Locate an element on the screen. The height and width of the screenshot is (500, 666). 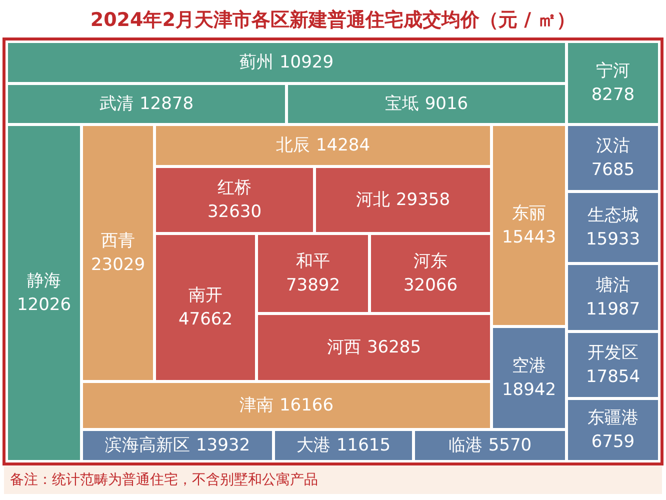
data-label: 29358 is located at coordinates (423, 200).